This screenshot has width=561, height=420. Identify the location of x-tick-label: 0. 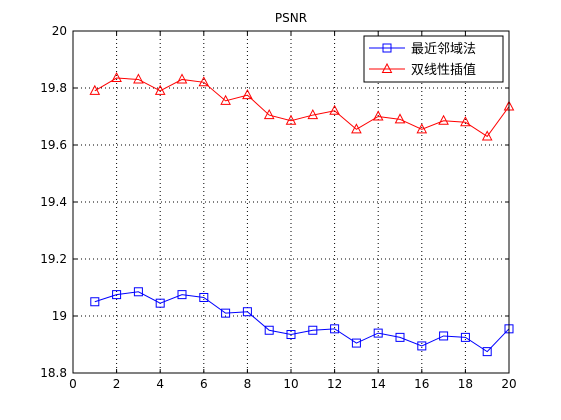
(73, 384).